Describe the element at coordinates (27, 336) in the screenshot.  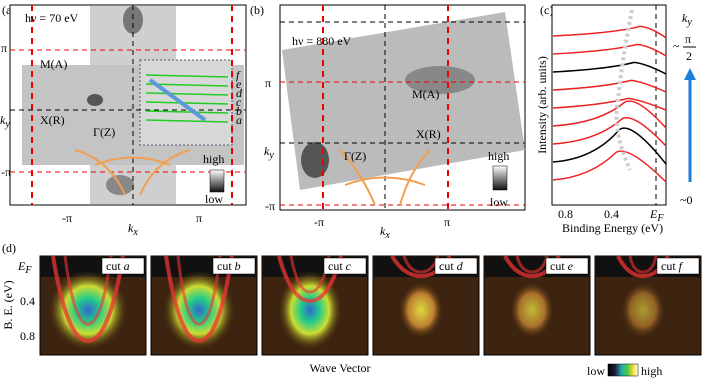
I see `y-tick-label: 0.8` at that location.